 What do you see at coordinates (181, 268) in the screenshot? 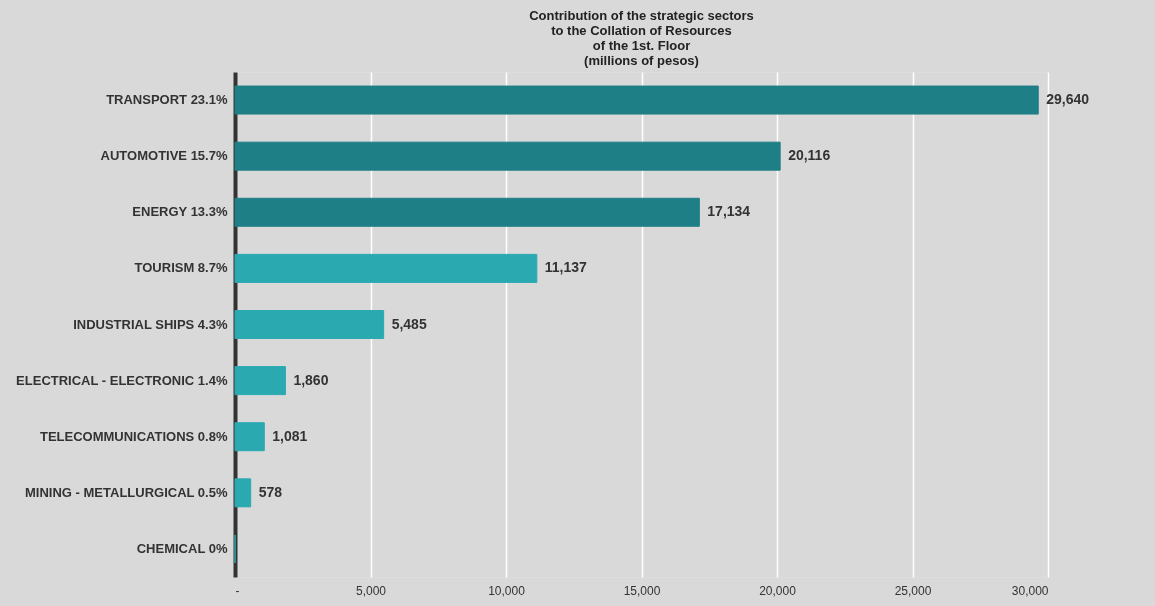
I see `y-tick-label: TOURISM 8.7%` at bounding box center [181, 268].